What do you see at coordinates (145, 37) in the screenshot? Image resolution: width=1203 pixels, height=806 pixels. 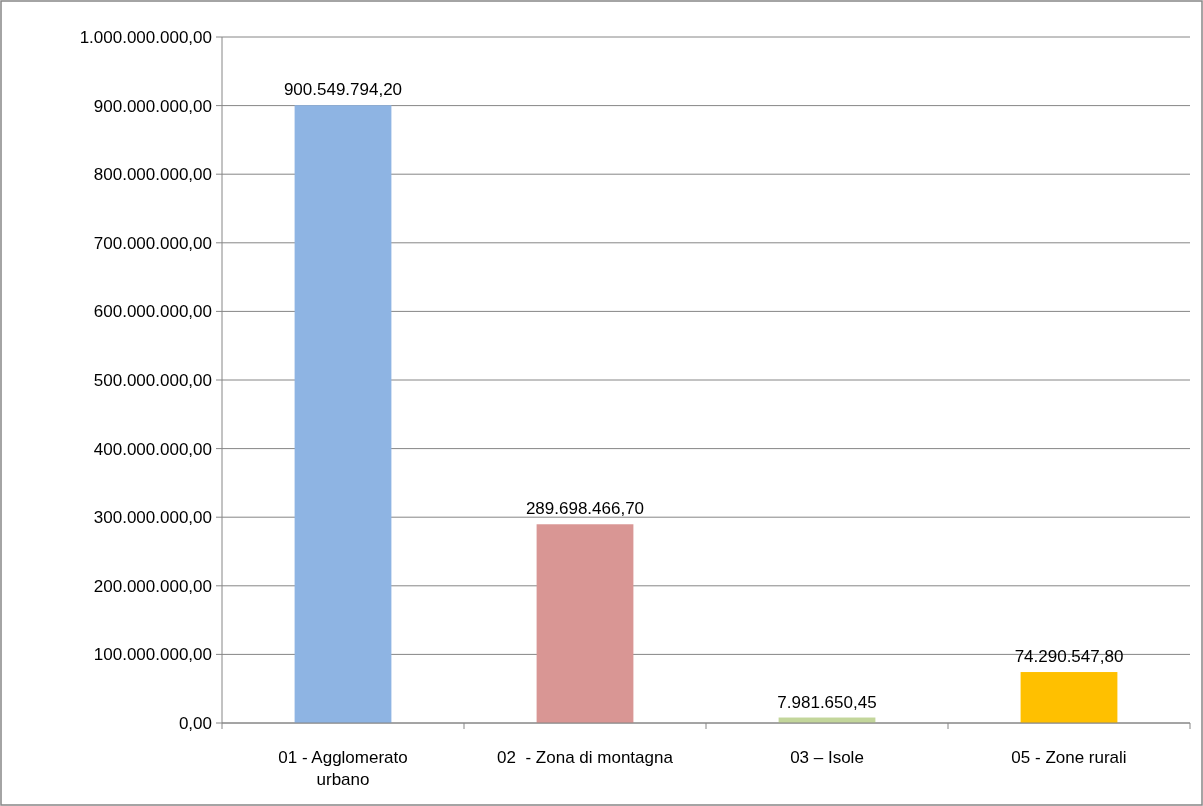 I see `y-tick-label: 1.000.000.000,00` at bounding box center [145, 37].